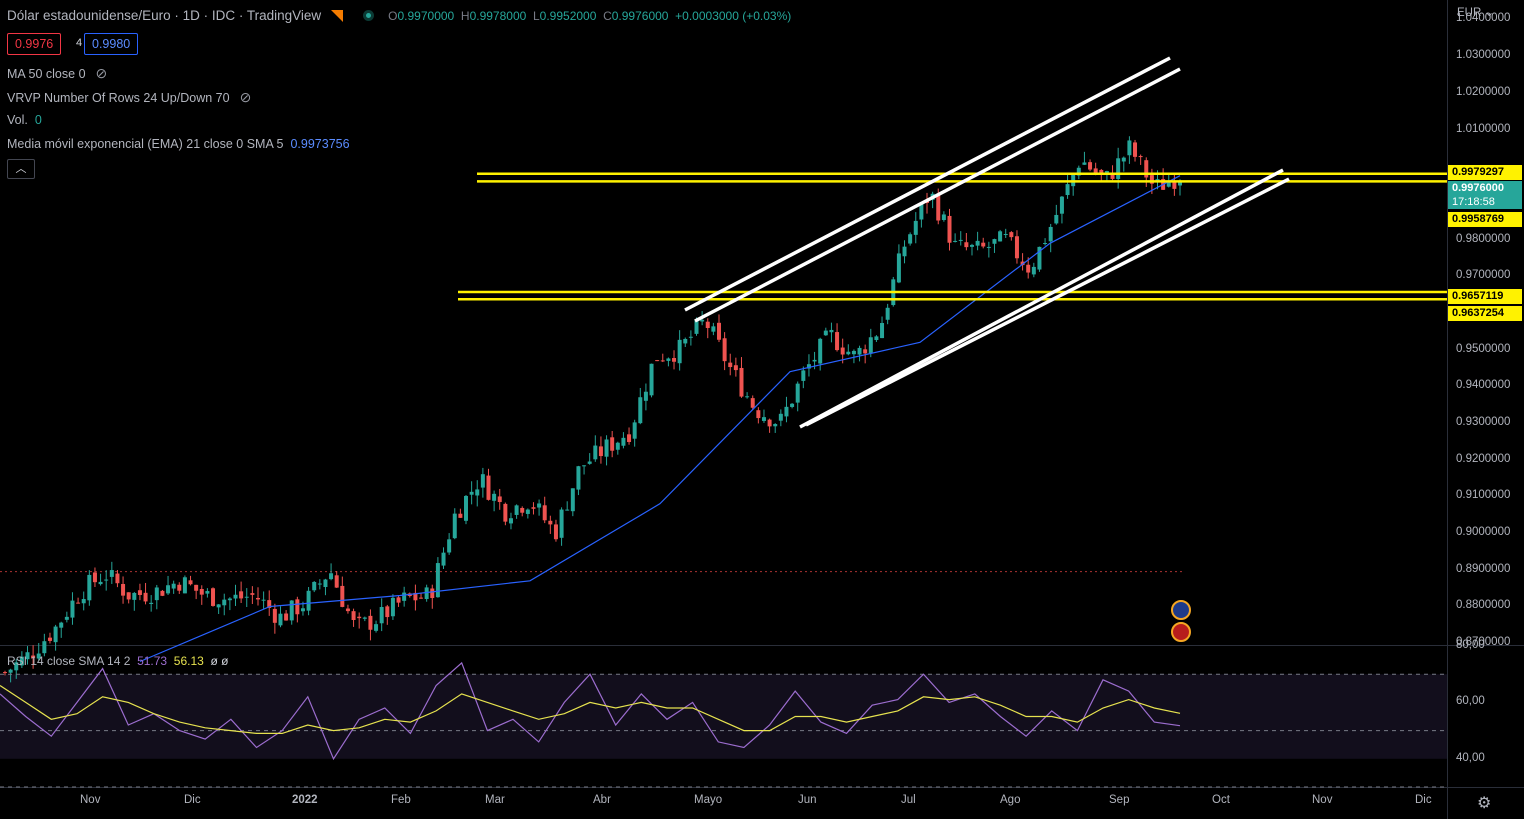  What do you see at coordinates (1483, 55) in the screenshot?
I see `price-axis-label: 1.0300000` at bounding box center [1483, 55].